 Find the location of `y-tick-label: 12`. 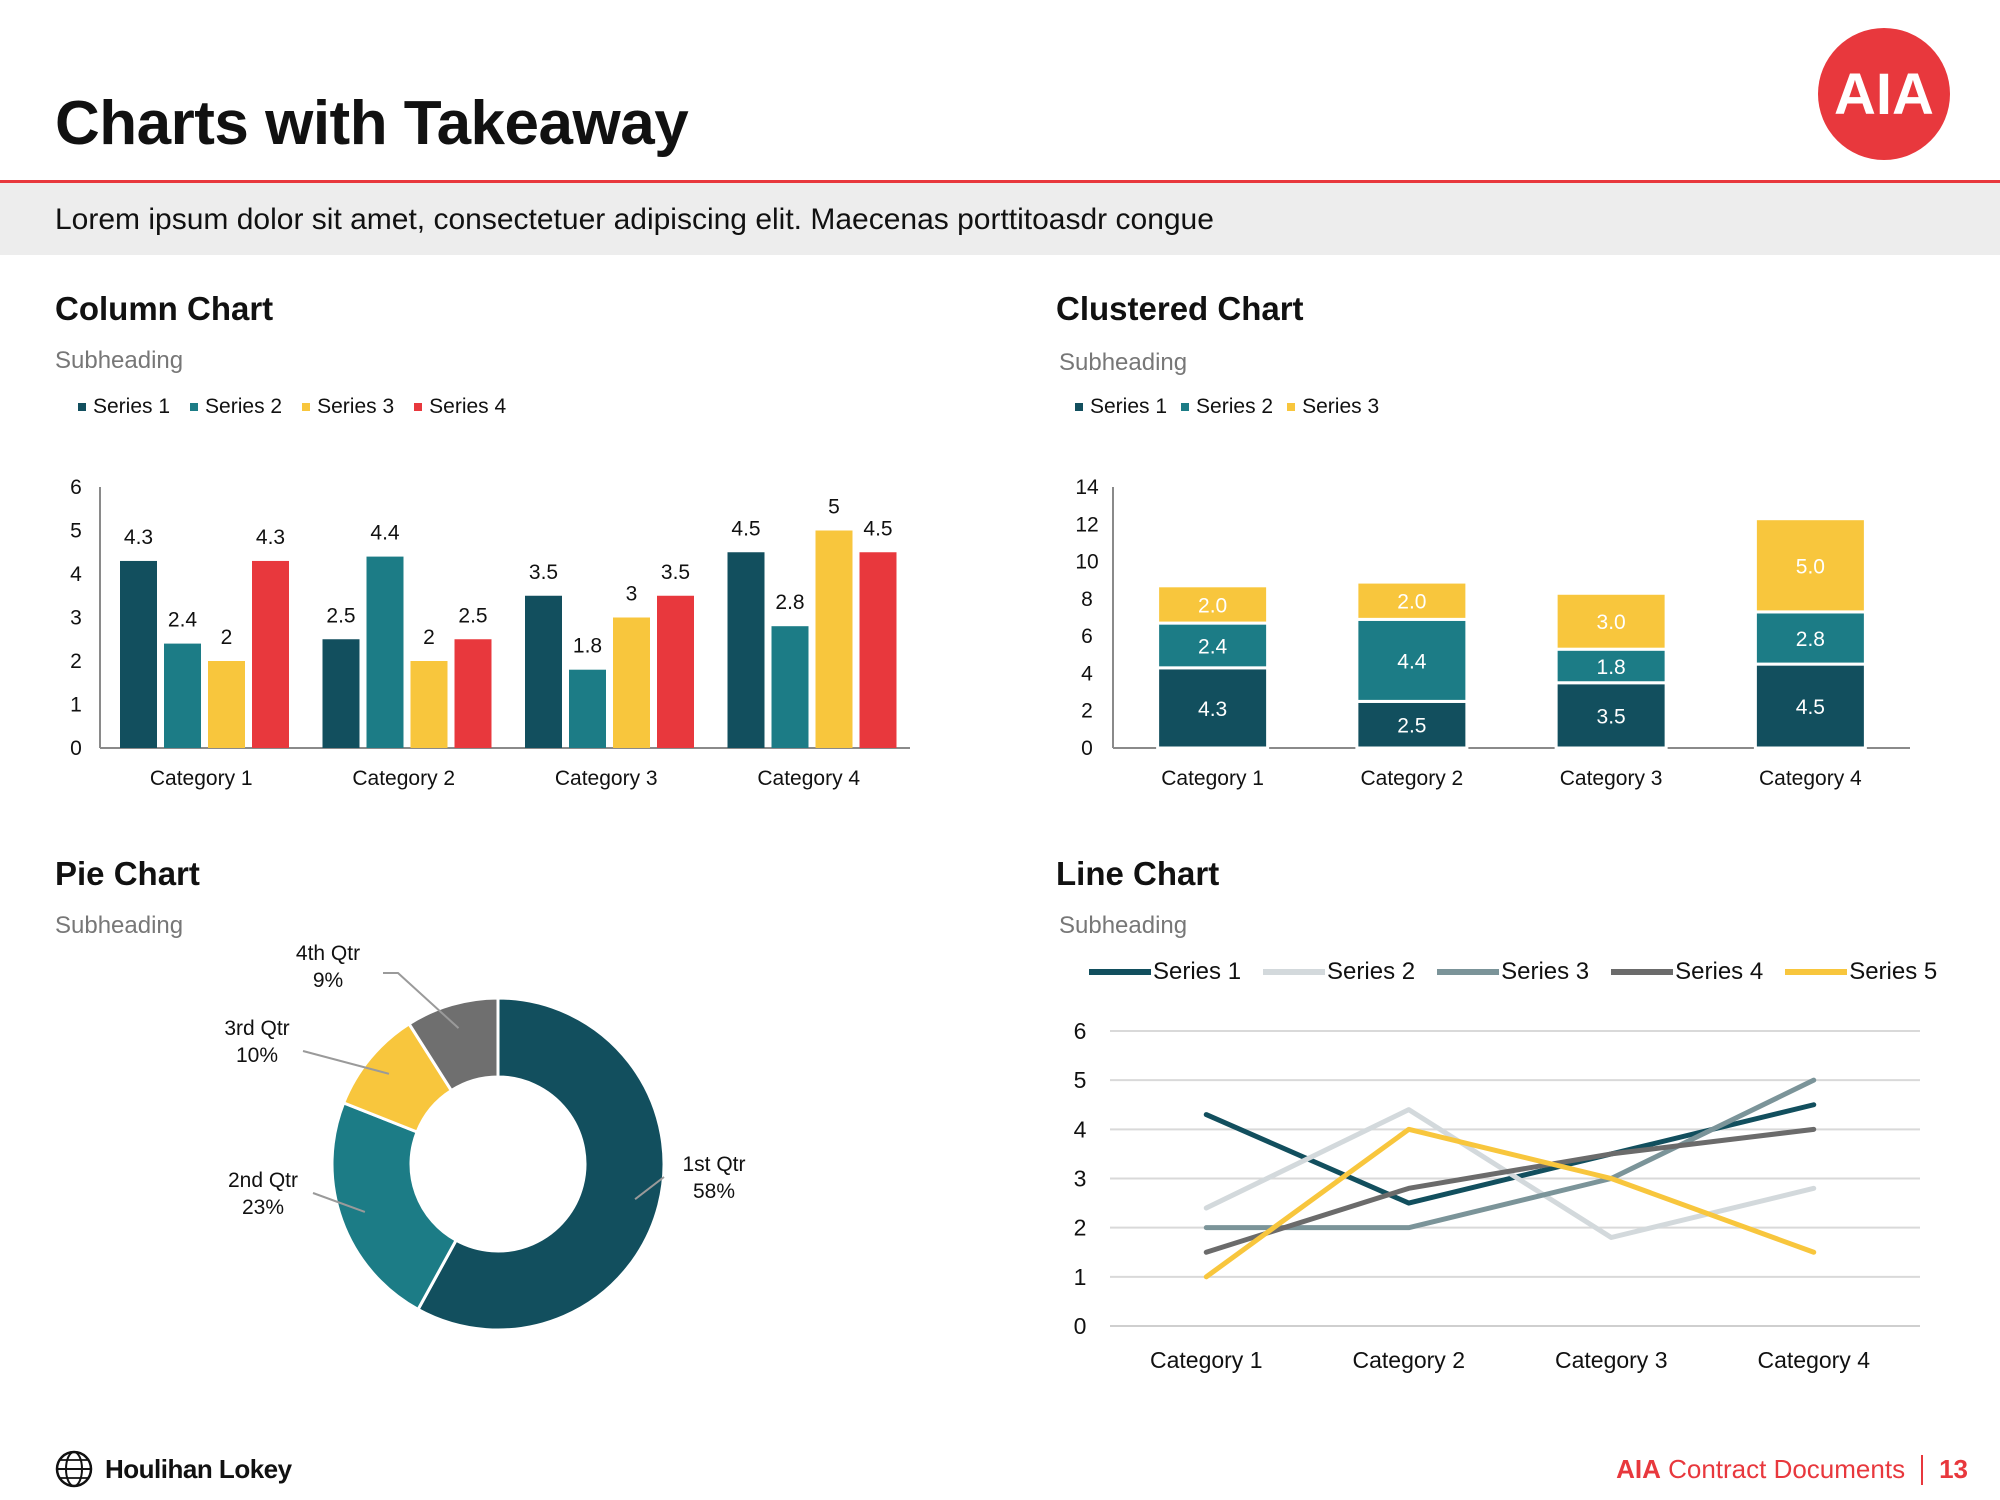

y-tick-label: 12 is located at coordinates (1086, 524).